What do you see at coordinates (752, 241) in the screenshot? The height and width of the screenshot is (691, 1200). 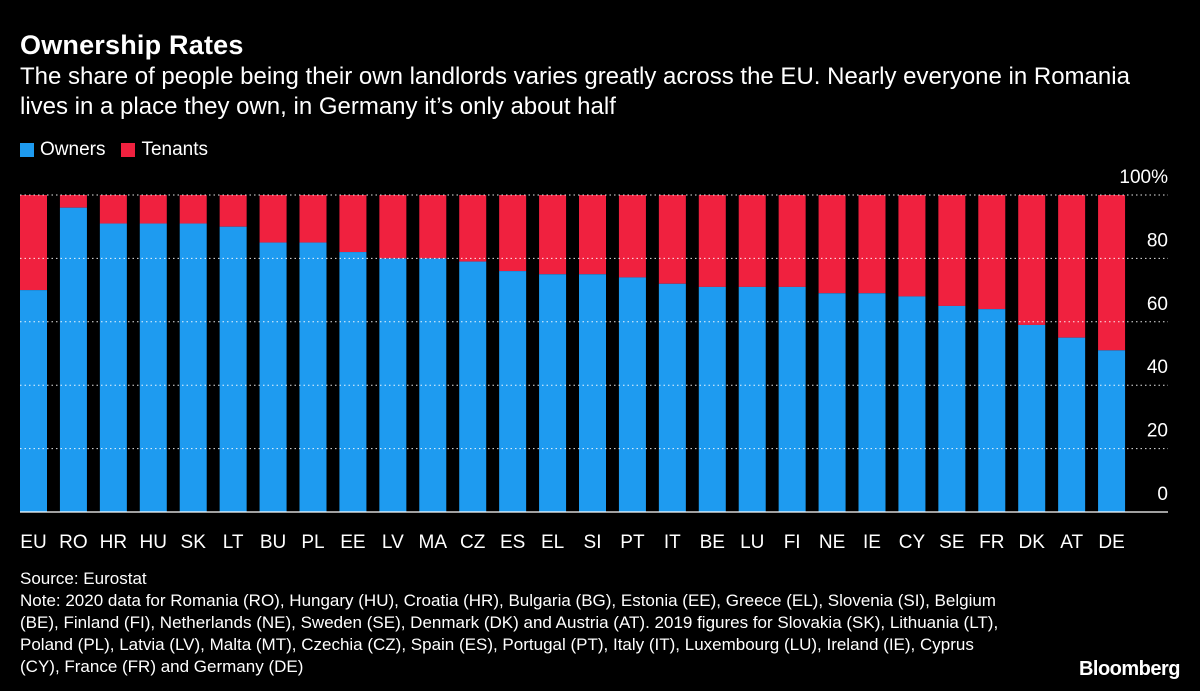 I see `bar-tenants-lu` at bounding box center [752, 241].